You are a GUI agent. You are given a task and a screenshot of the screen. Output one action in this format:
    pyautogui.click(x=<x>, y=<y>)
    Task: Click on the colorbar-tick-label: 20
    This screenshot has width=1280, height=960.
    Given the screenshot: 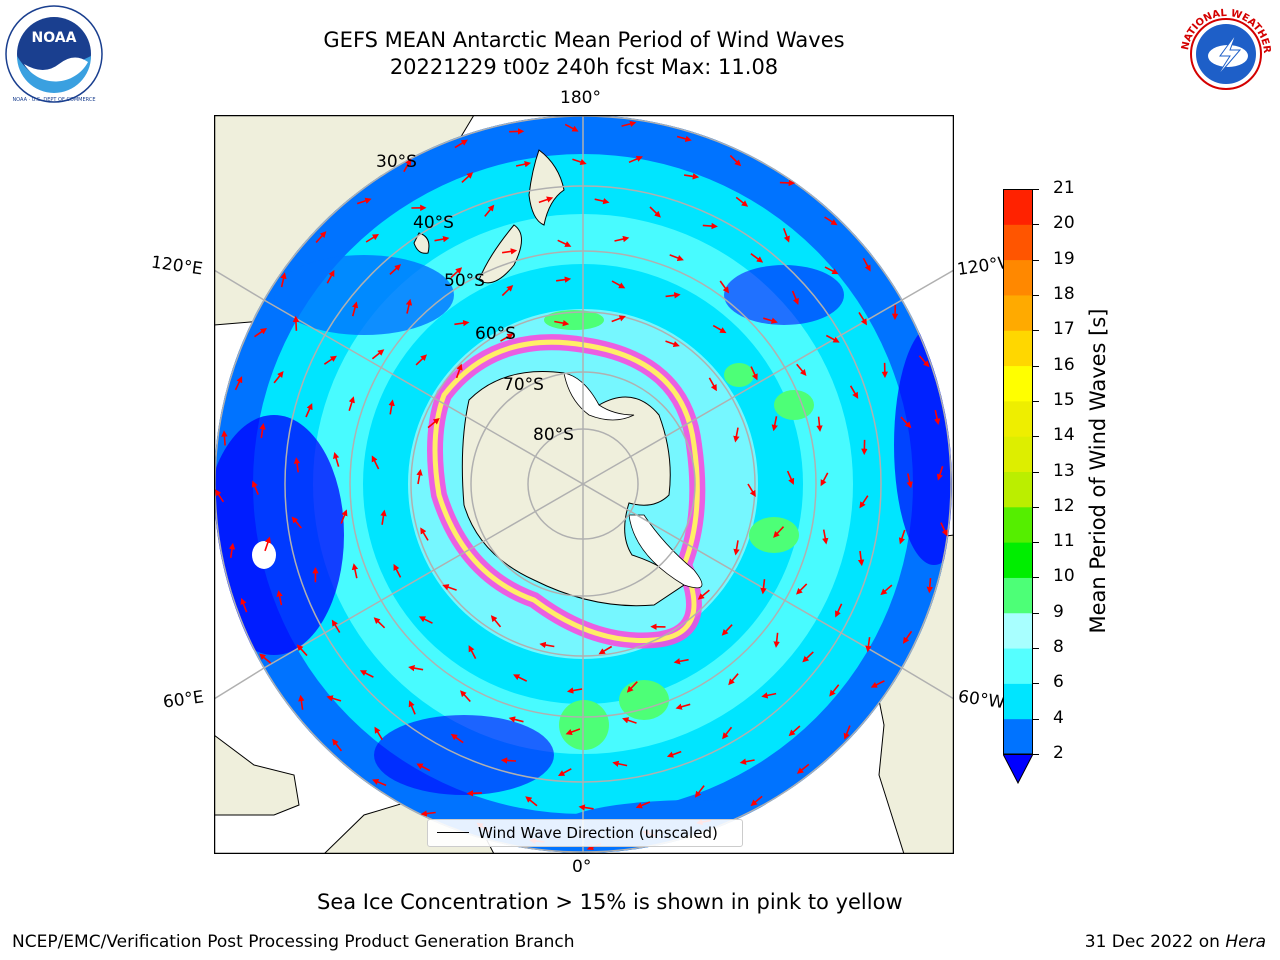 What is the action you would take?
    pyautogui.click(x=1064, y=223)
    